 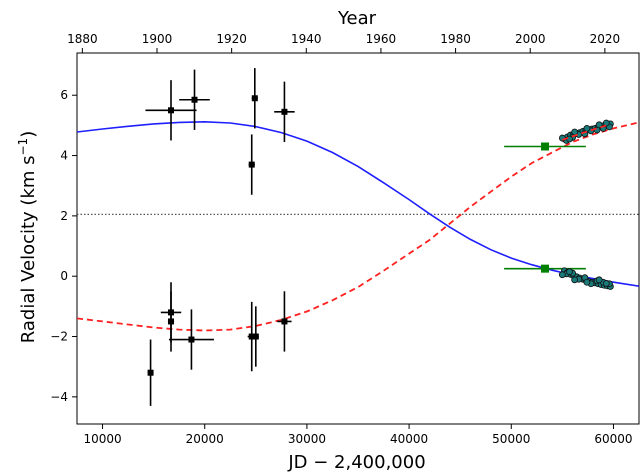 What do you see at coordinates (231, 39) in the screenshot?
I see `year-tick-label: 1920` at bounding box center [231, 39].